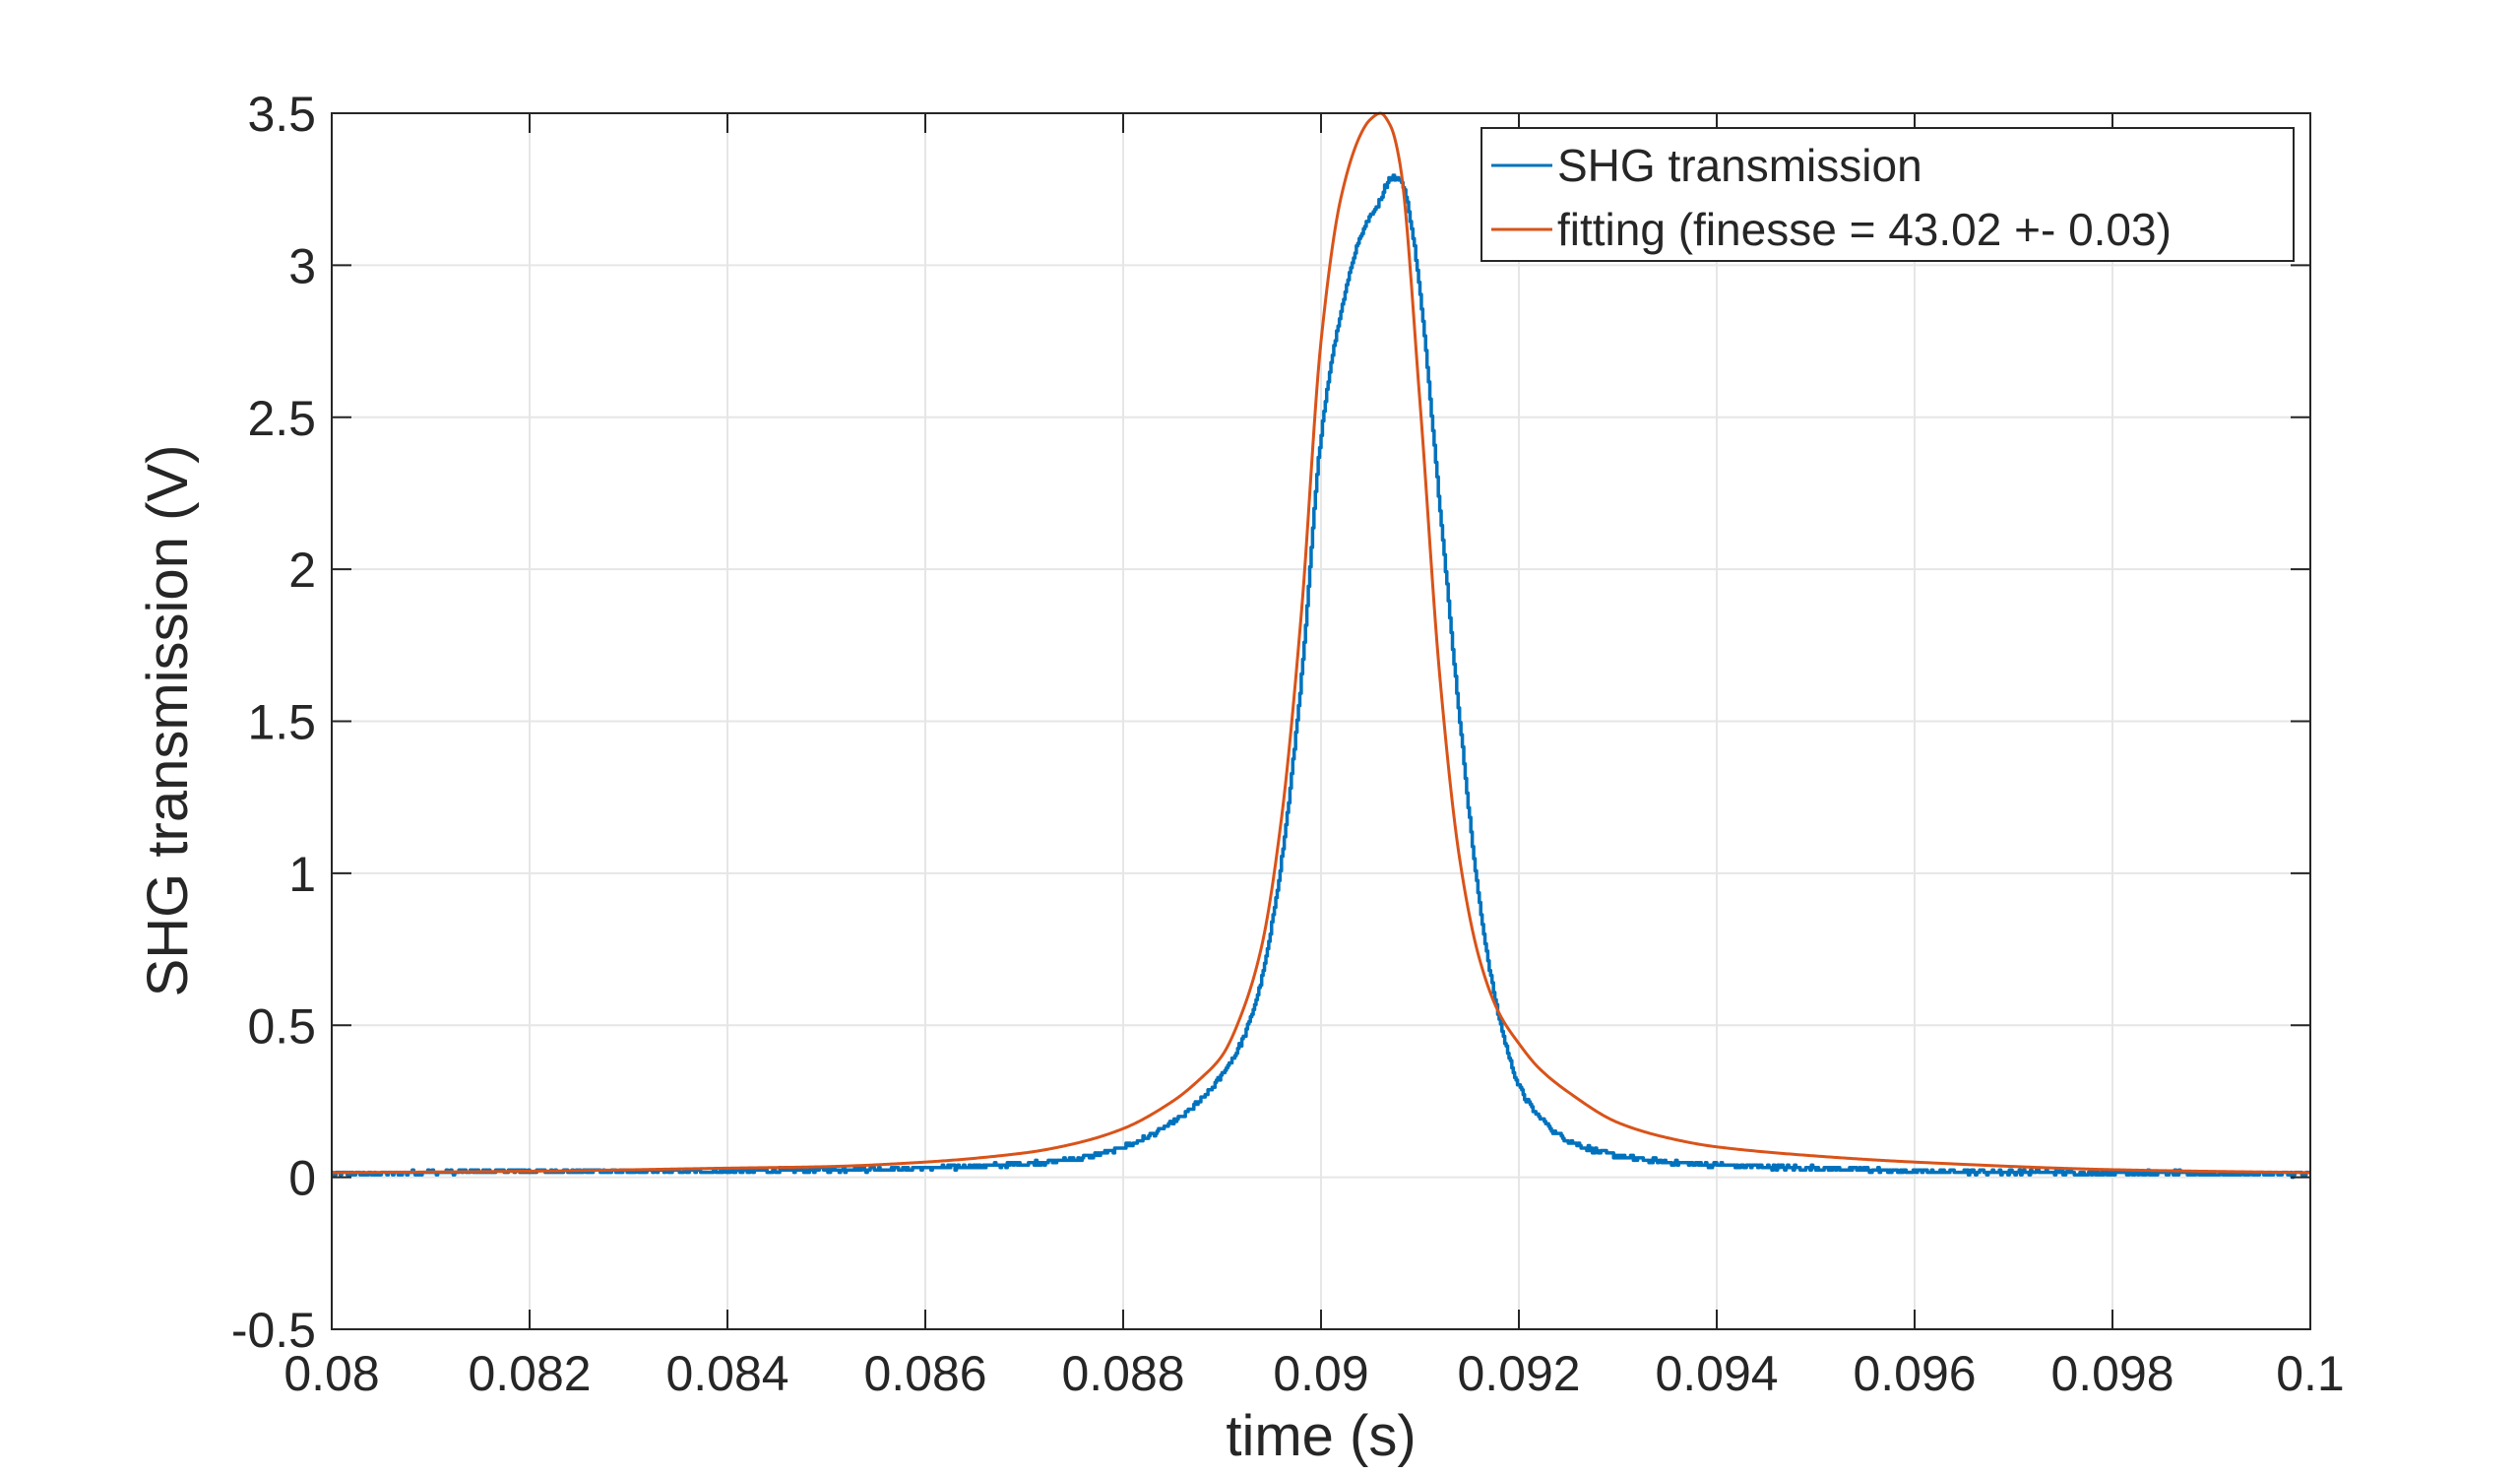 Image resolution: width=2520 pixels, height=1475 pixels. Describe the element at coordinates (302, 265) in the screenshot. I see `y-tick-label: 3` at that location.